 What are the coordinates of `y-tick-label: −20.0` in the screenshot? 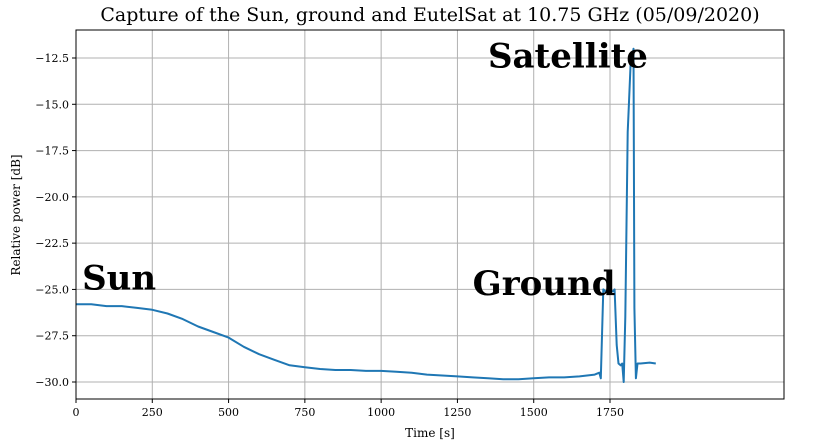 It's located at (52, 197).